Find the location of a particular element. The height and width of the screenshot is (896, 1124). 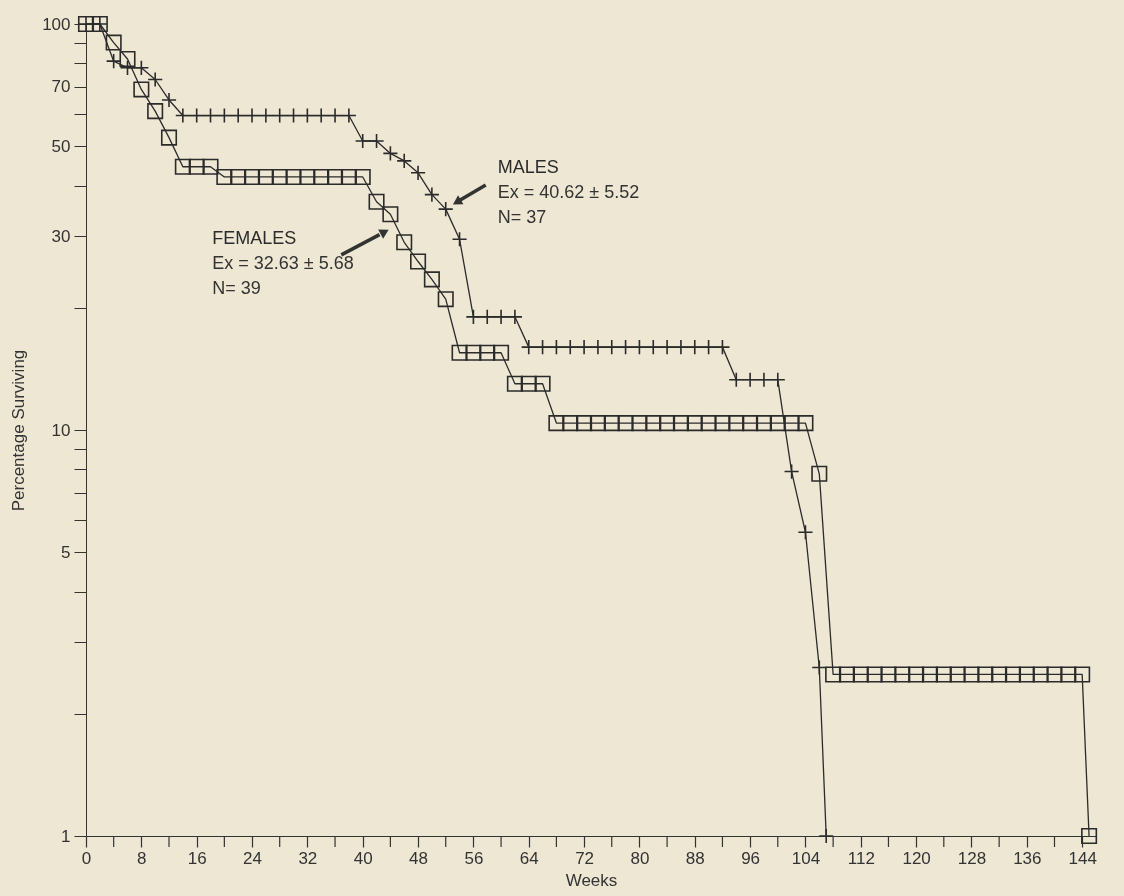

y-tick-label: 70 is located at coordinates (61, 87).